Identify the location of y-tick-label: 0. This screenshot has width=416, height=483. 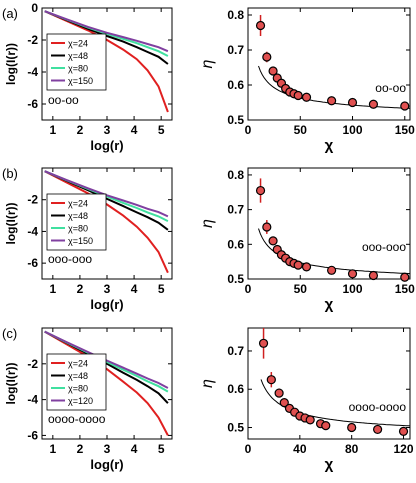
(34, 8).